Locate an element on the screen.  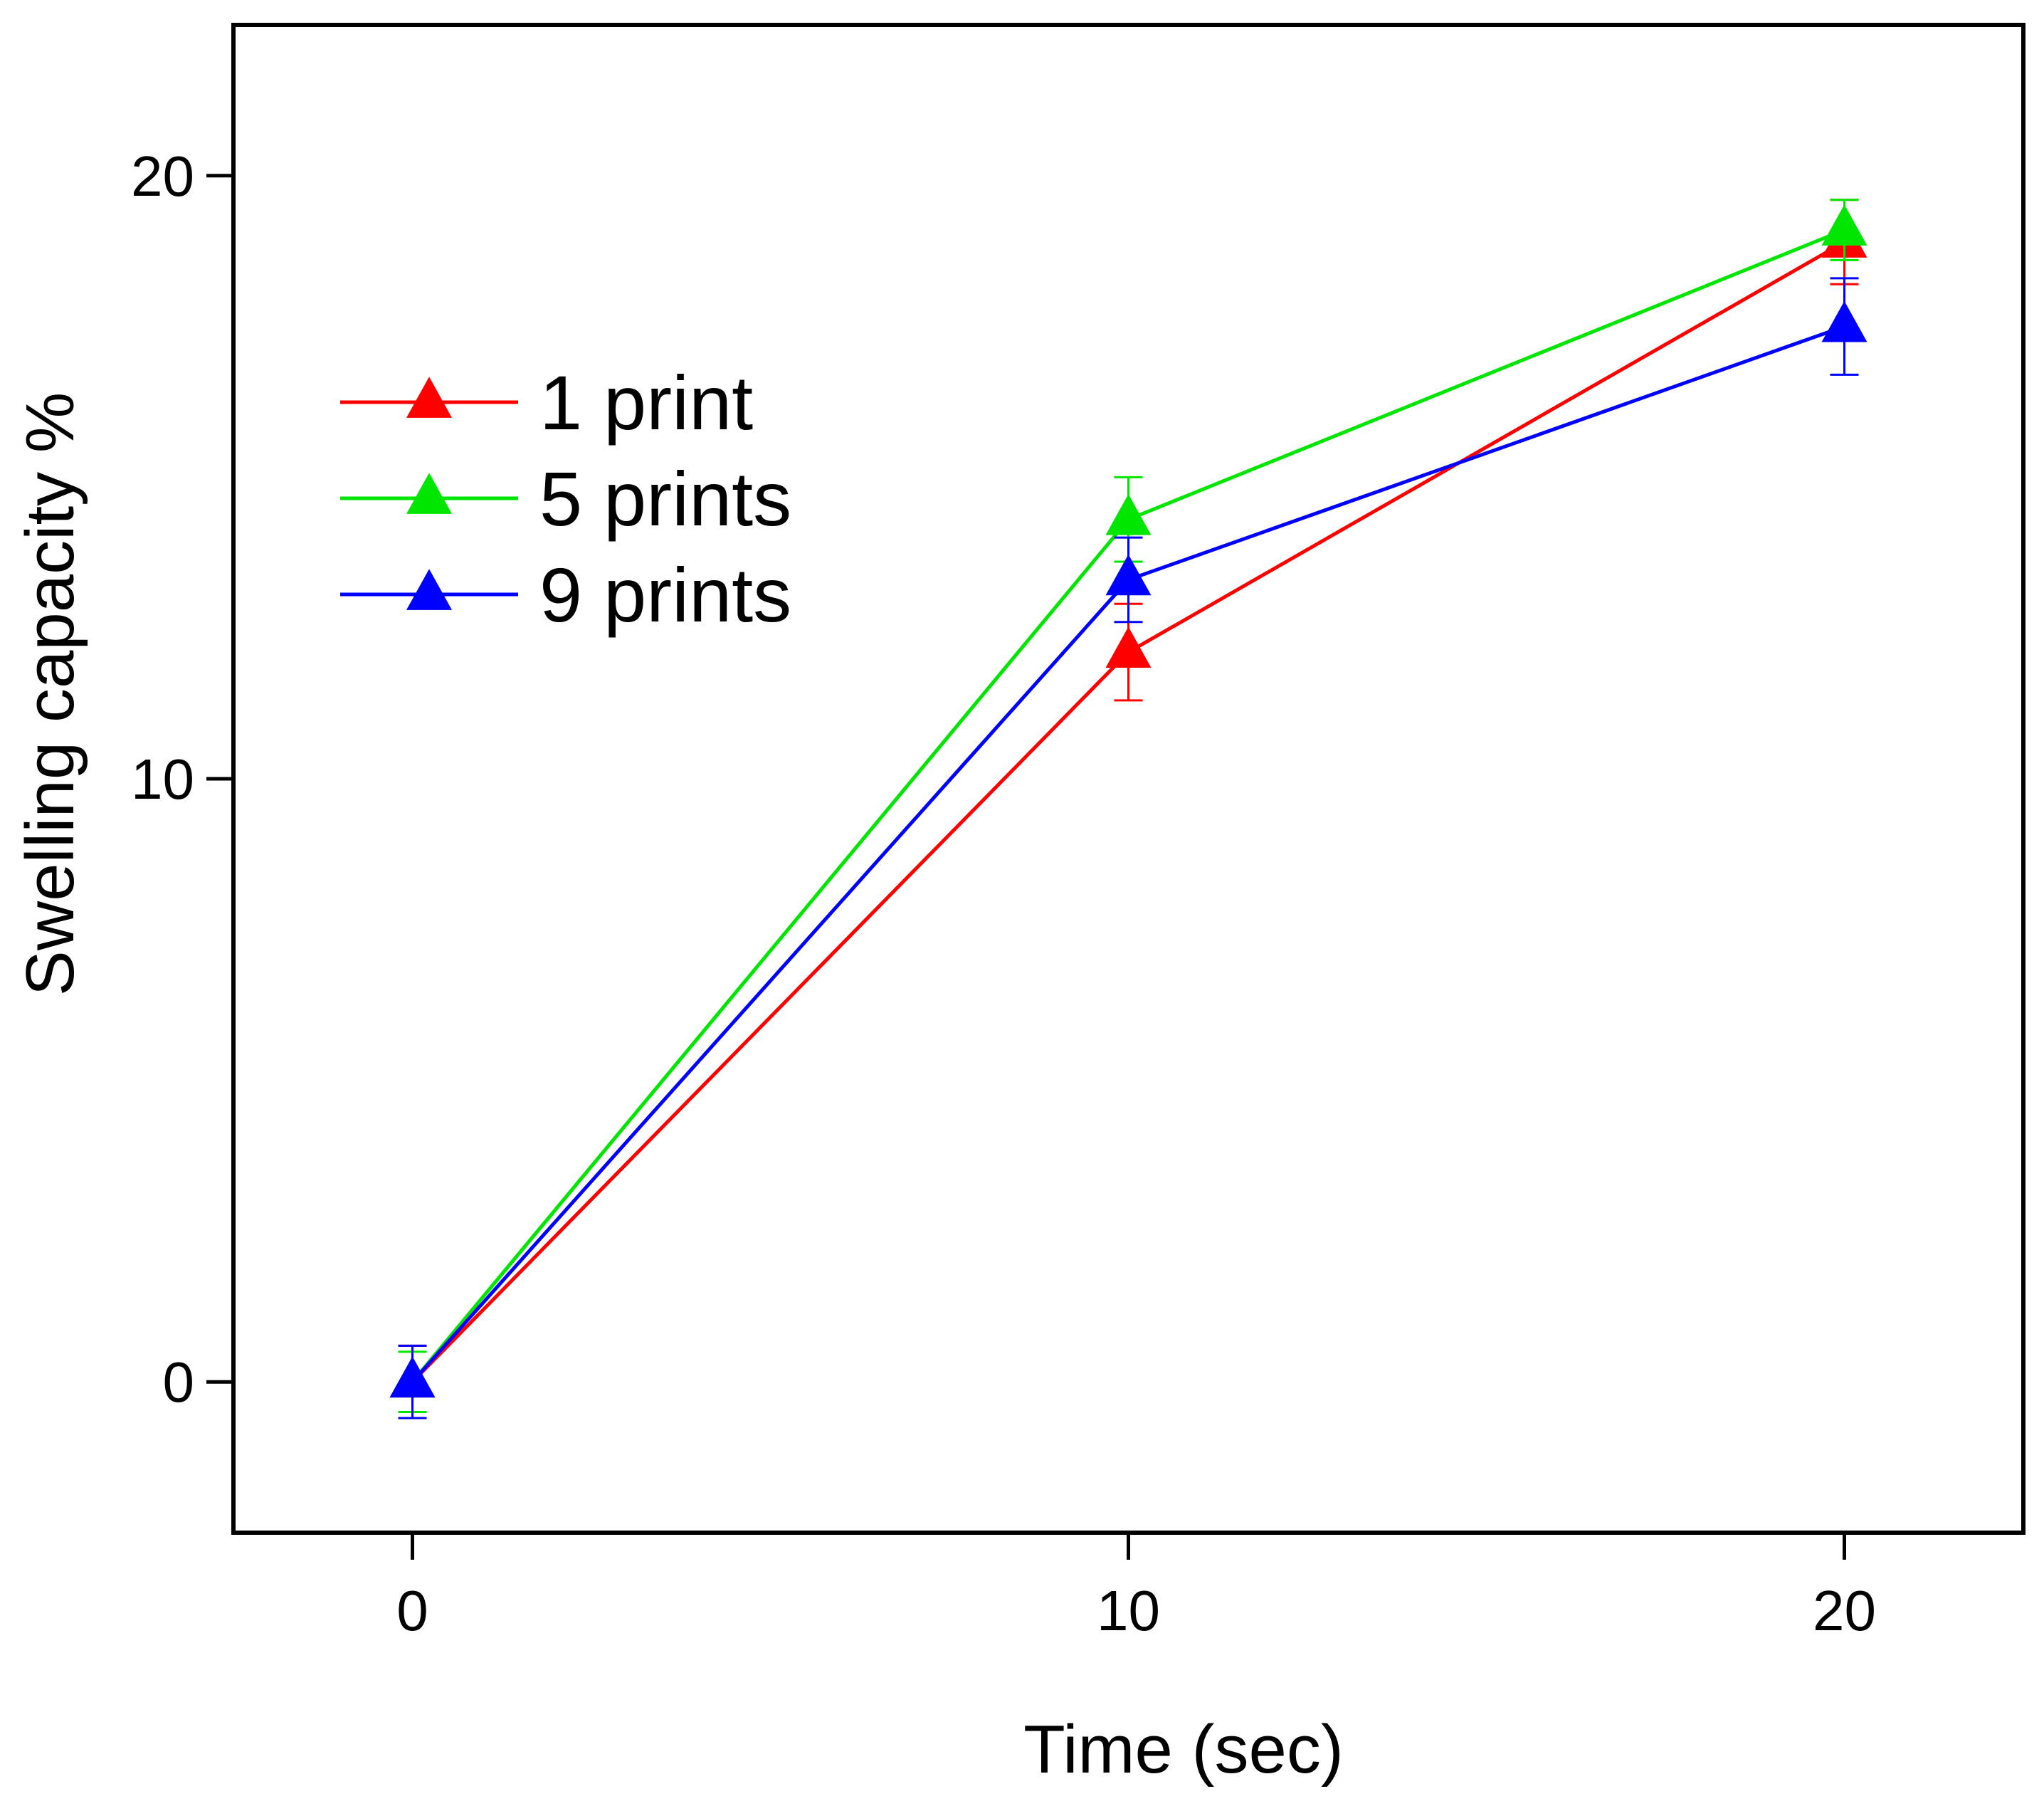
y-tick-label: 0 is located at coordinates (179, 1382).